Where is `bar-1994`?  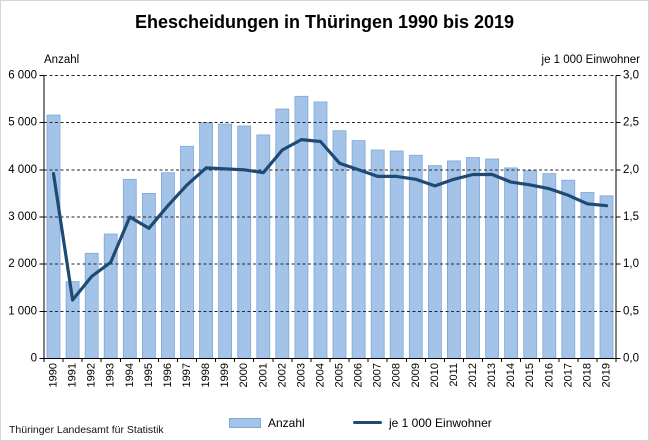
bar-1994 is located at coordinates (129, 268).